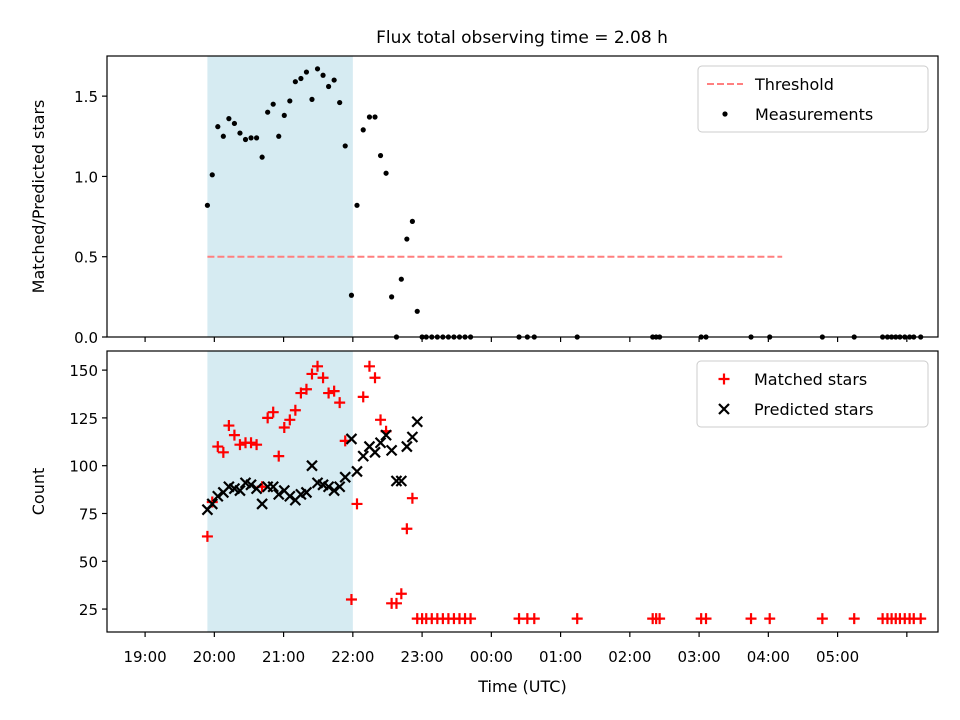 The image size is (960, 720). What do you see at coordinates (812, 394) in the screenshot?
I see `legend-bottom: Matched stars Predicted stars` at bounding box center [812, 394].